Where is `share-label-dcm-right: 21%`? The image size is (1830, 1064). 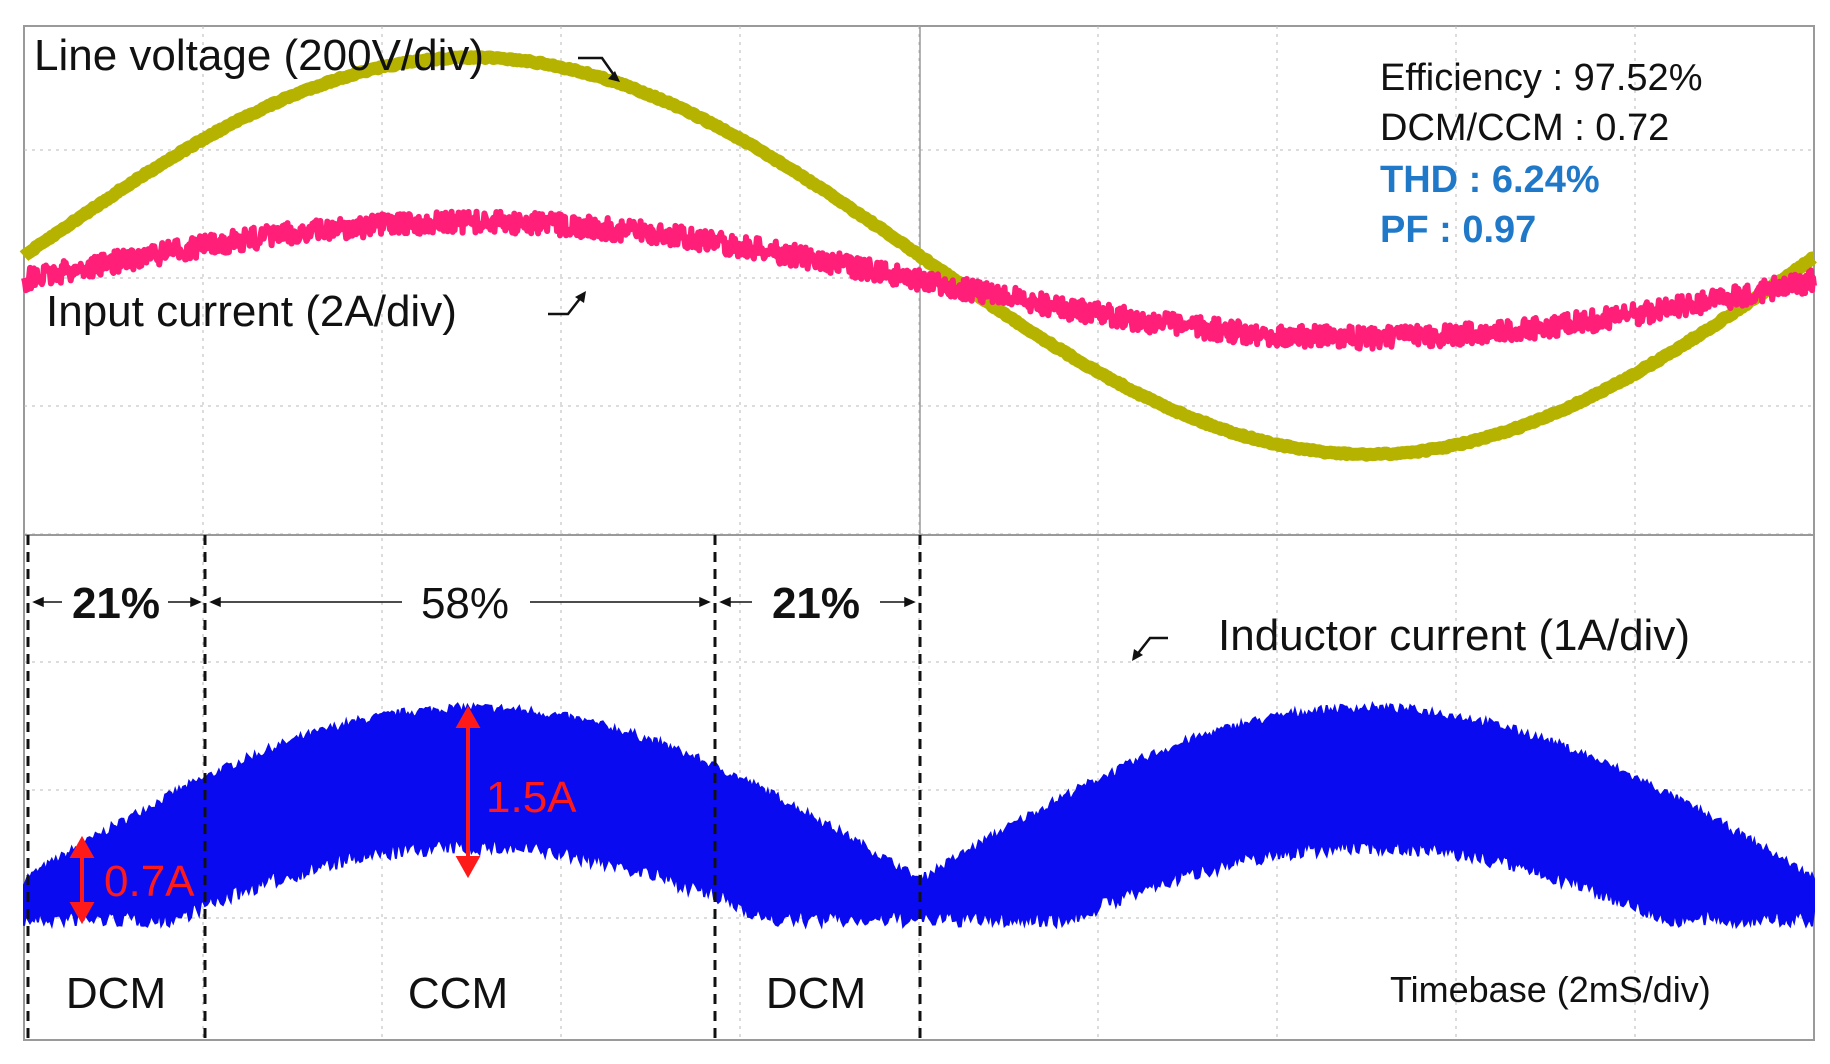 share-label-dcm-right: 21% is located at coordinates (816, 603).